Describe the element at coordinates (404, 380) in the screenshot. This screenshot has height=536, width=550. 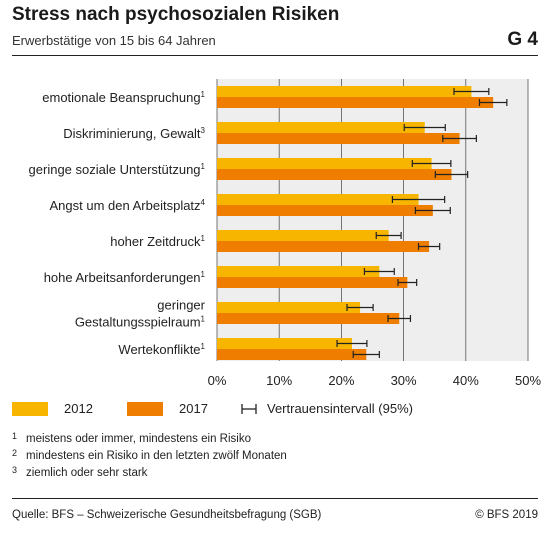
I see `x-tick-label: 30%` at that location.